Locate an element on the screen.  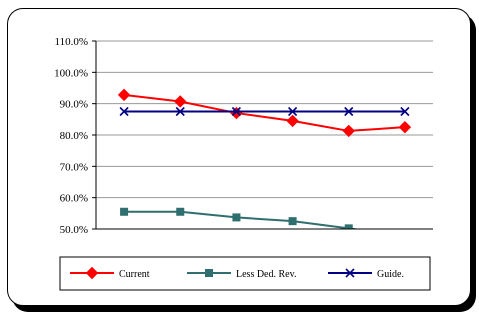
y-tick-label: 100.0% is located at coordinates (71, 73).